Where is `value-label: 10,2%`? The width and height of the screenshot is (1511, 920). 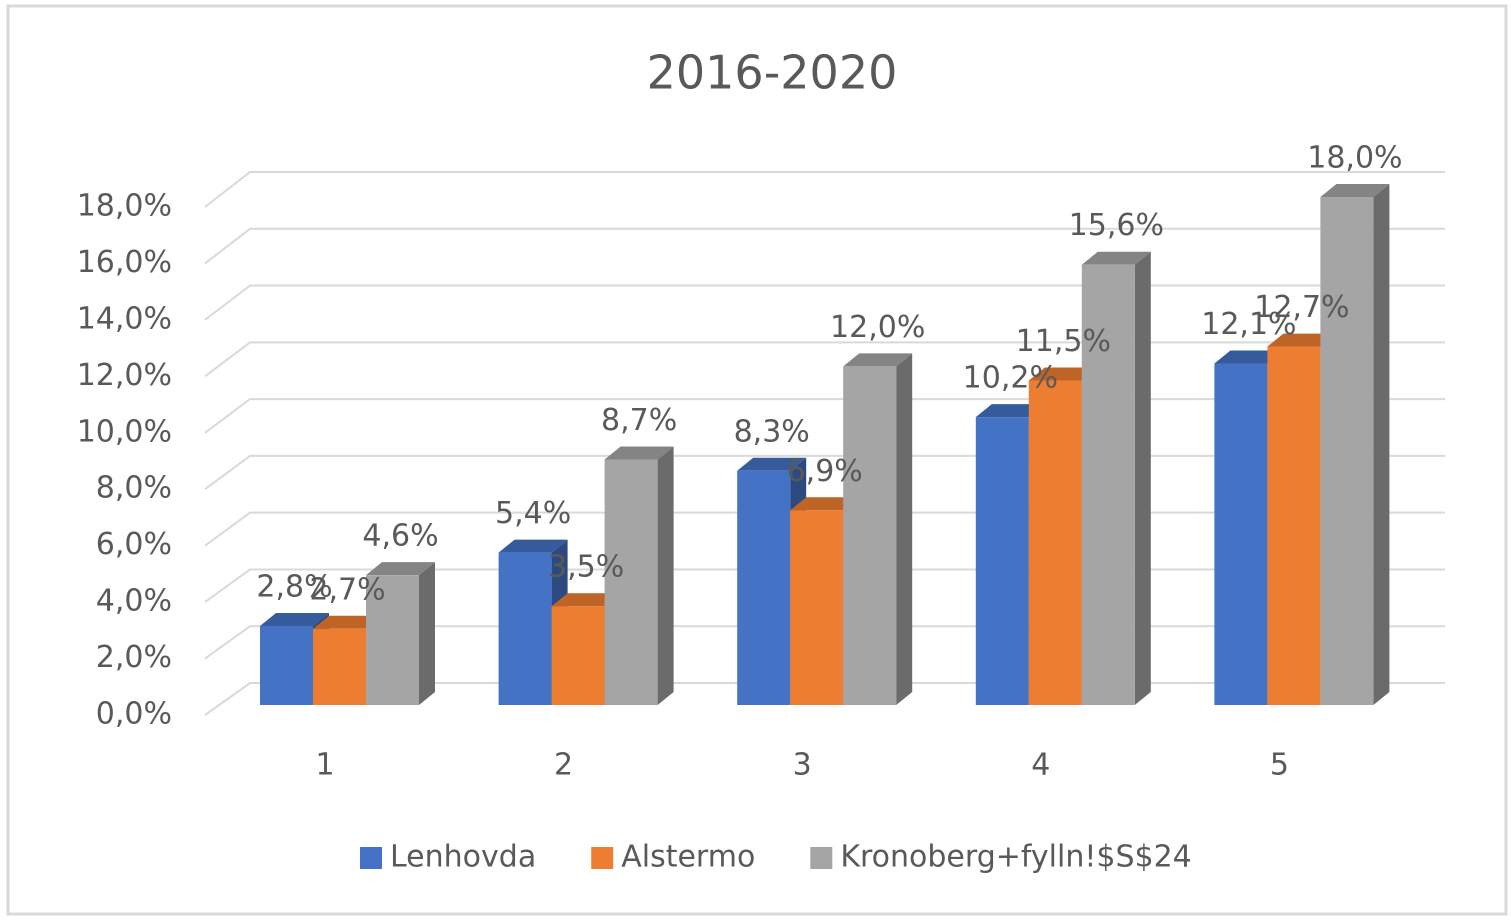 value-label: 10,2% is located at coordinates (1010, 378).